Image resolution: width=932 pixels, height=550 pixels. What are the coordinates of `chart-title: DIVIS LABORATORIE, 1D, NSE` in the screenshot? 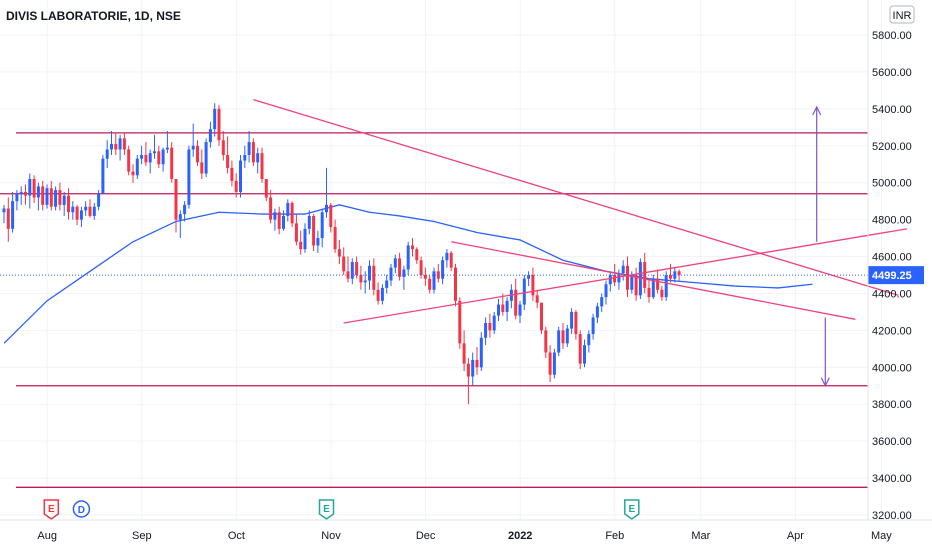 It's located at (93, 16).